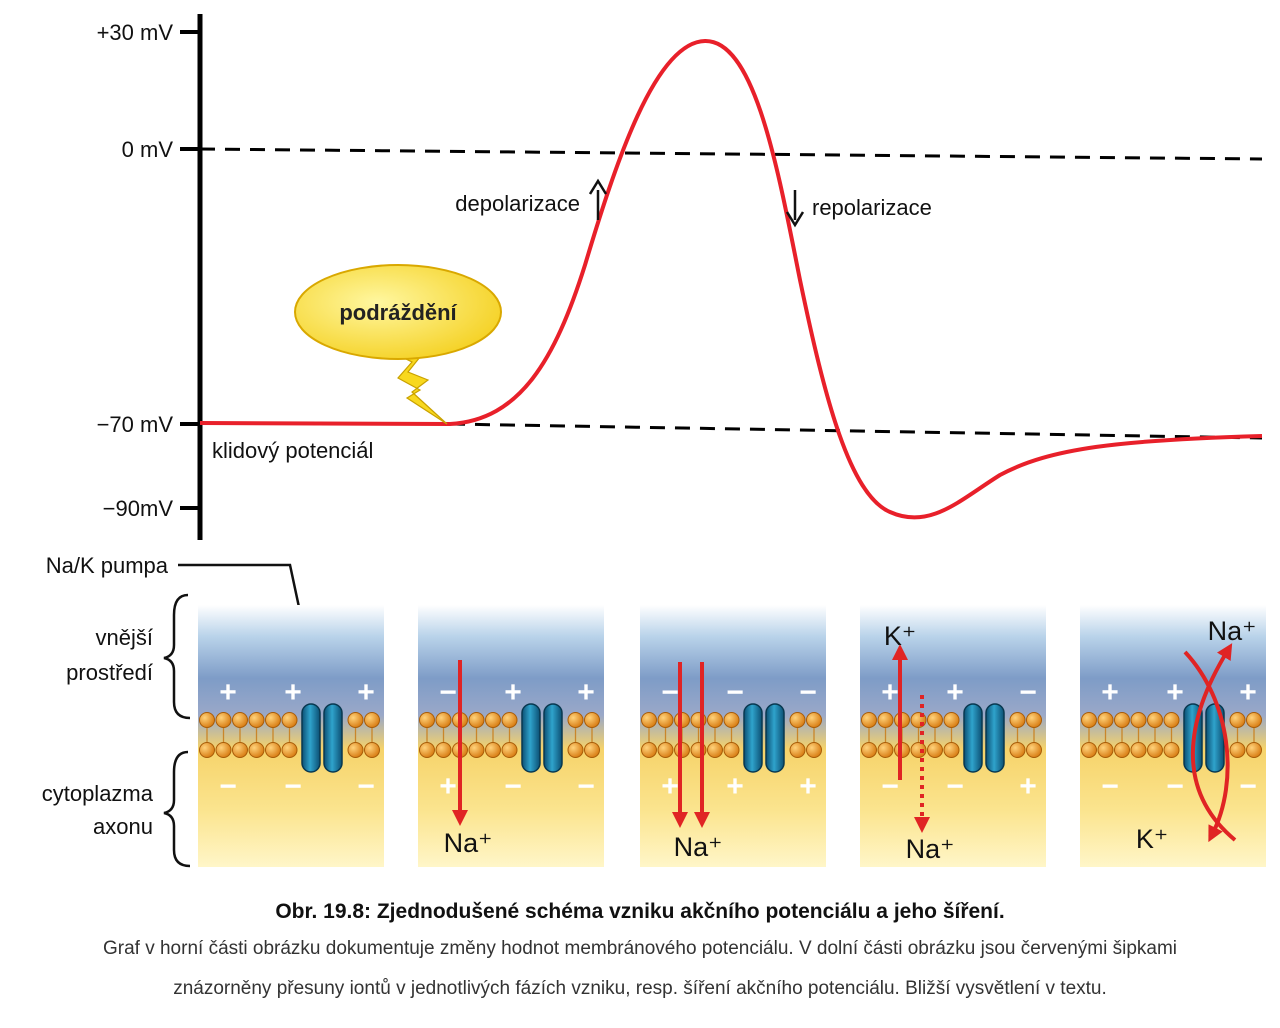  What do you see at coordinates (109, 672) in the screenshot?
I see `outer-label-line2: prostředí` at bounding box center [109, 672].